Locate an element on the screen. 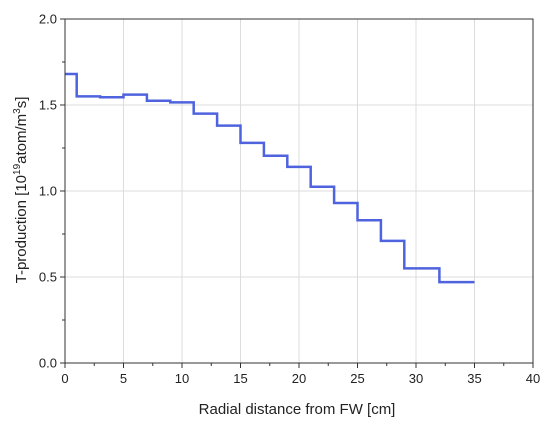 Image resolution: width=550 pixels, height=426 pixels. y-axis-title: T-production [1019atom/m3s] is located at coordinates (21, 190).